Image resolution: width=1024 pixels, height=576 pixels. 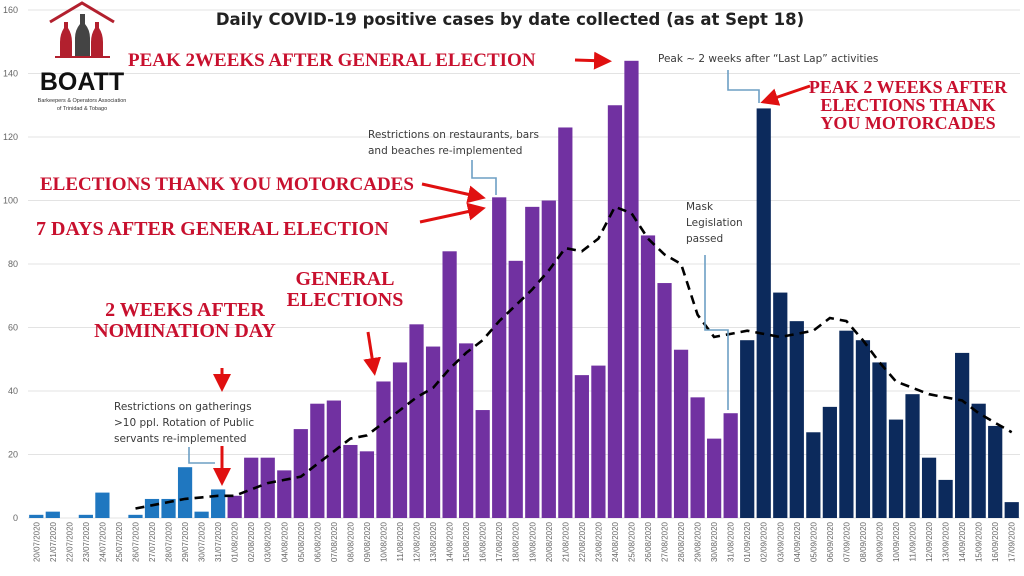 I want to click on x-tick-label: 10/08/2020, so click(x=383, y=541).